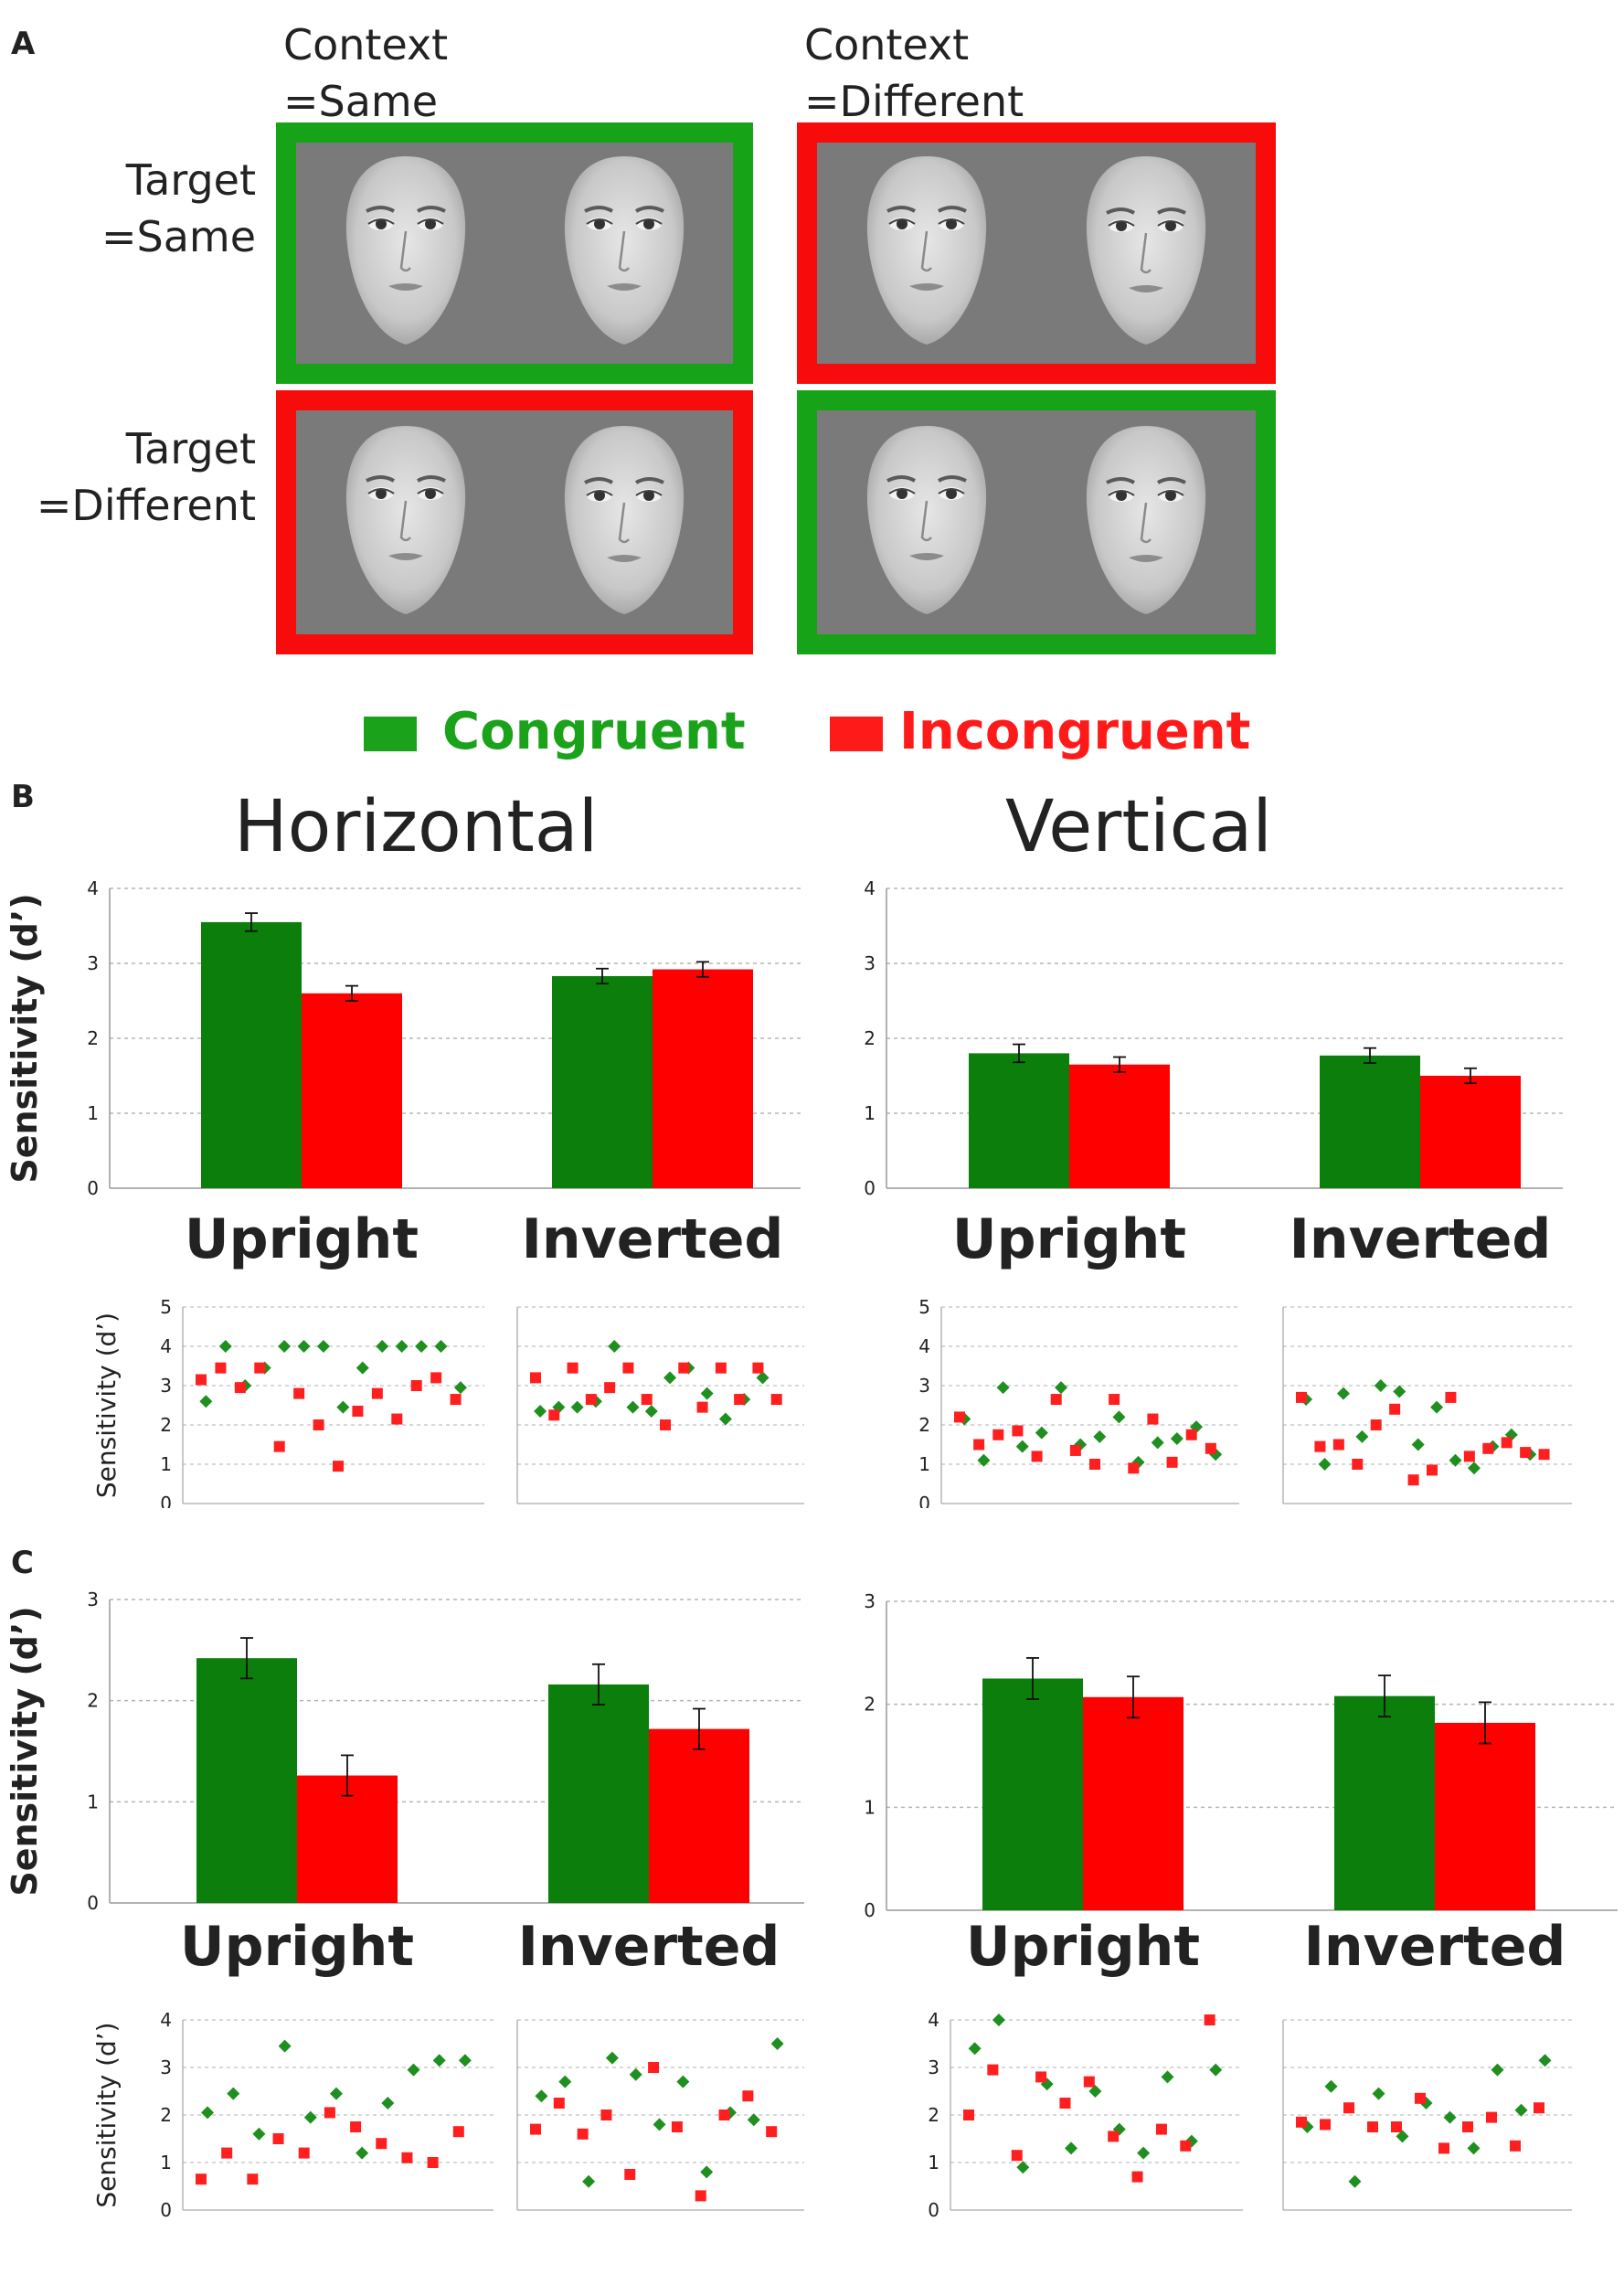 The image size is (1624, 2285). I want to click on target-same-label: Target =Same, so click(178, 208).